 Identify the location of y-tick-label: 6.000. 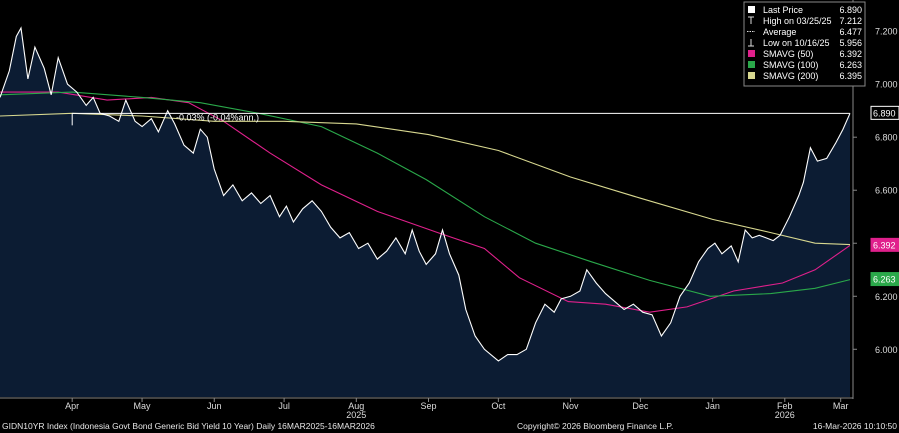
(886, 350).